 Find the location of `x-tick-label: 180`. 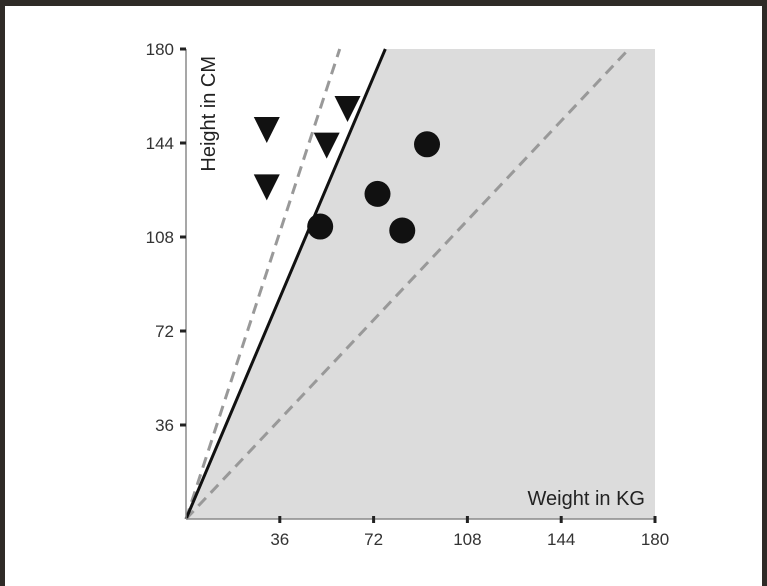

x-tick-label: 180 is located at coordinates (655, 539).